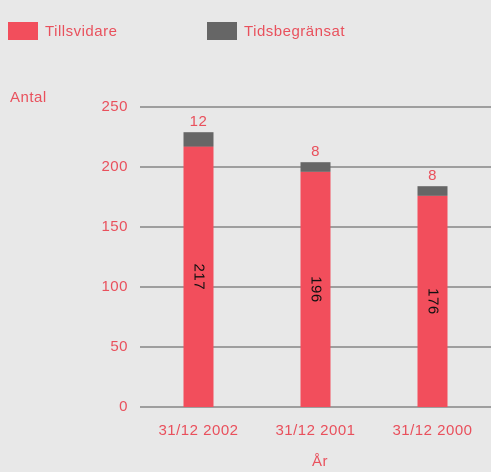 The height and width of the screenshot is (472, 491). What do you see at coordinates (114, 226) in the screenshot?
I see `y-tick-label: 150` at bounding box center [114, 226].